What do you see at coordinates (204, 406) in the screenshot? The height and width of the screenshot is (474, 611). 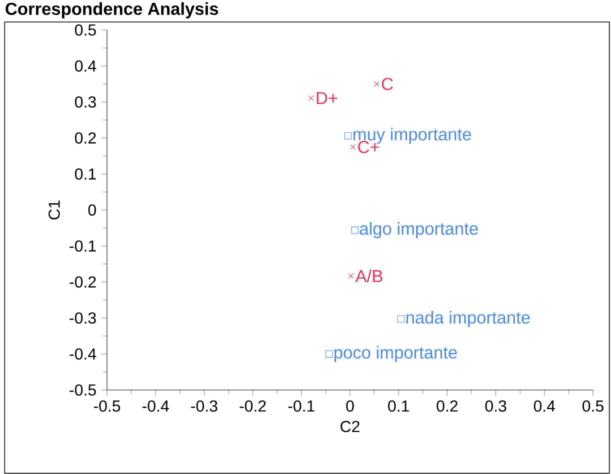 I see `x-tick-label: -0.3` at bounding box center [204, 406].